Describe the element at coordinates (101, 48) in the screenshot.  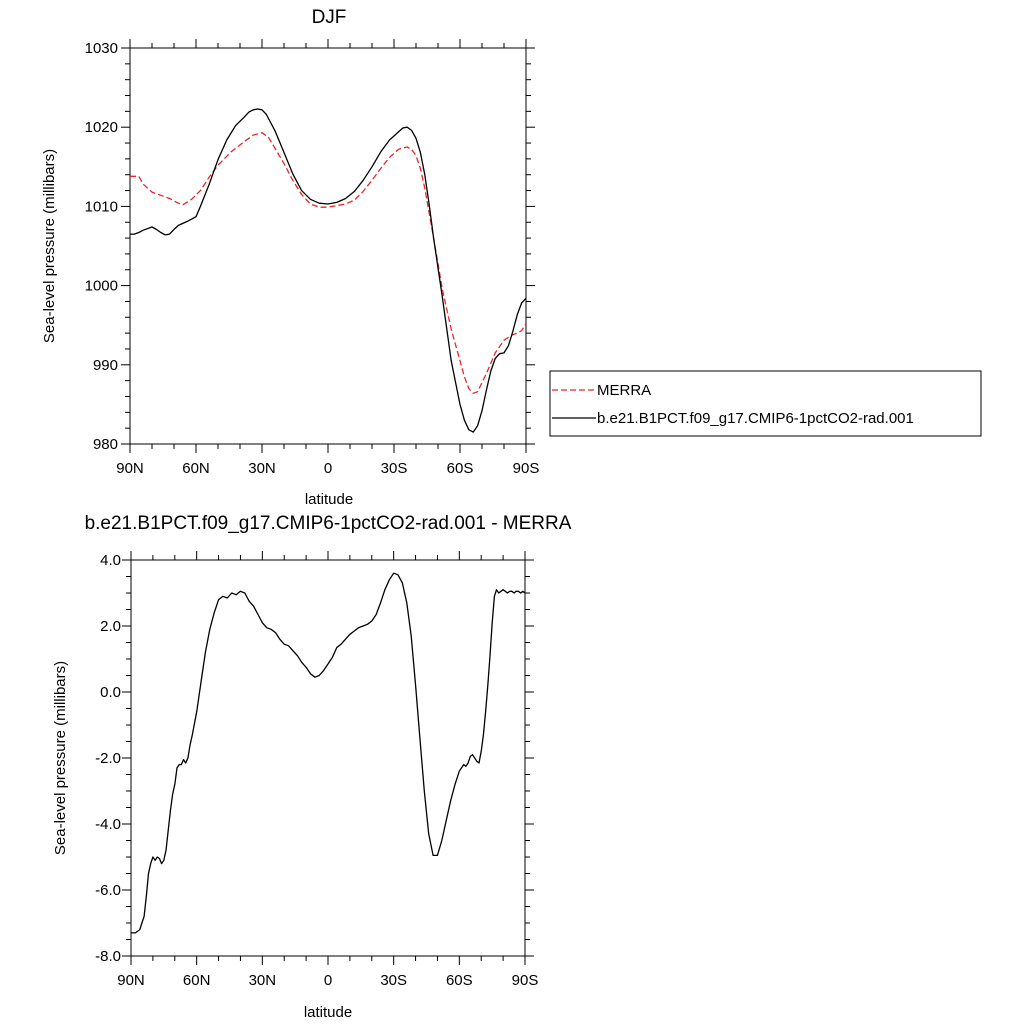
I see `top-y-tick-label: 1030` at that location.